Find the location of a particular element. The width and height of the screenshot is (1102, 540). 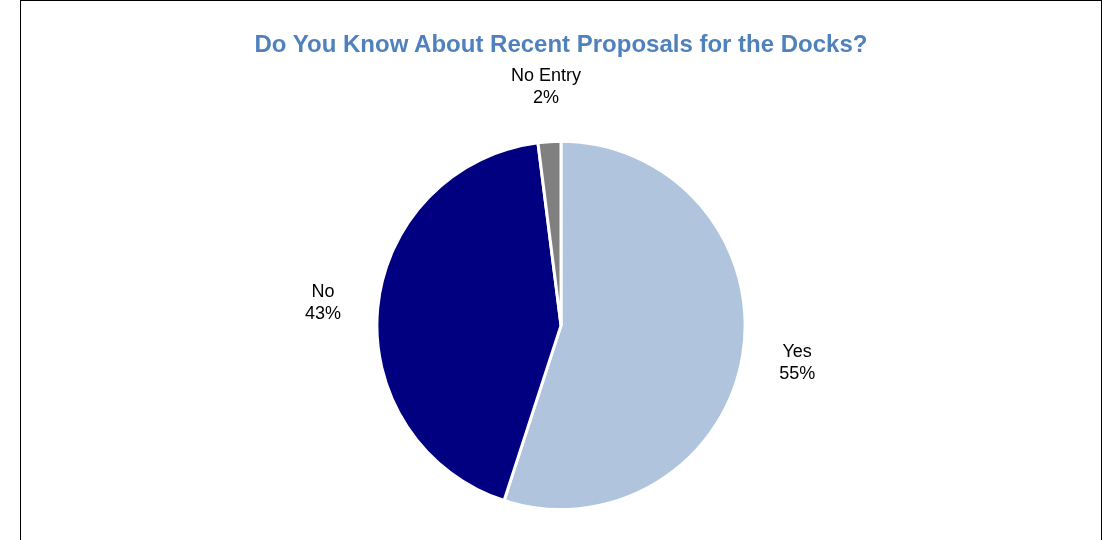

slice-label: No Entry is located at coordinates (545, 74).